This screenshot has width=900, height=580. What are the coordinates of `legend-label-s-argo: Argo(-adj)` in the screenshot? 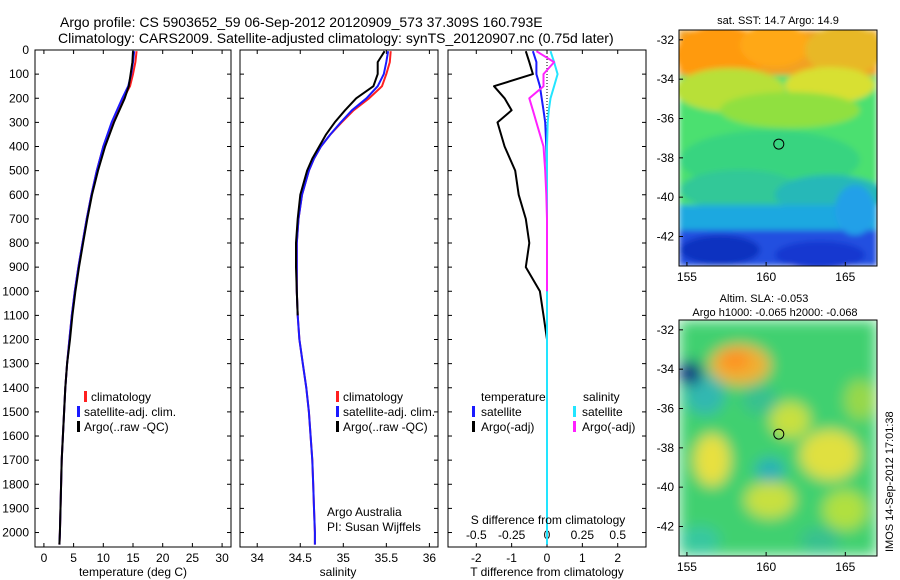 It's located at (608, 427).